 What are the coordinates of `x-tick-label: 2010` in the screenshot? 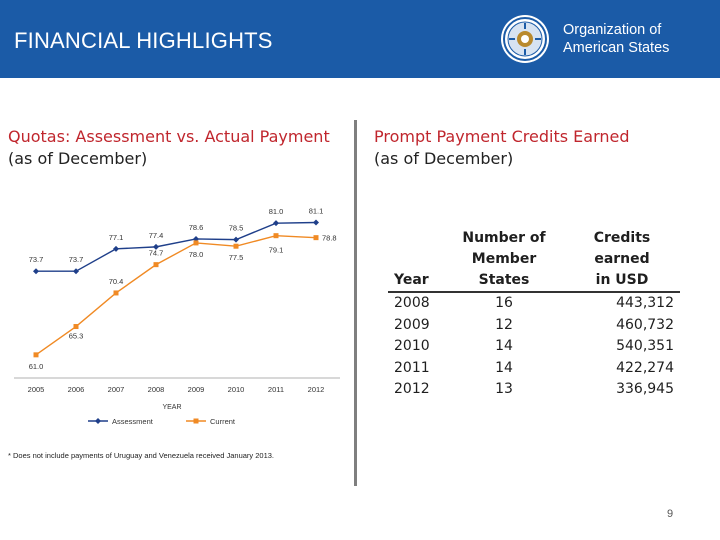 It's located at (236, 389).